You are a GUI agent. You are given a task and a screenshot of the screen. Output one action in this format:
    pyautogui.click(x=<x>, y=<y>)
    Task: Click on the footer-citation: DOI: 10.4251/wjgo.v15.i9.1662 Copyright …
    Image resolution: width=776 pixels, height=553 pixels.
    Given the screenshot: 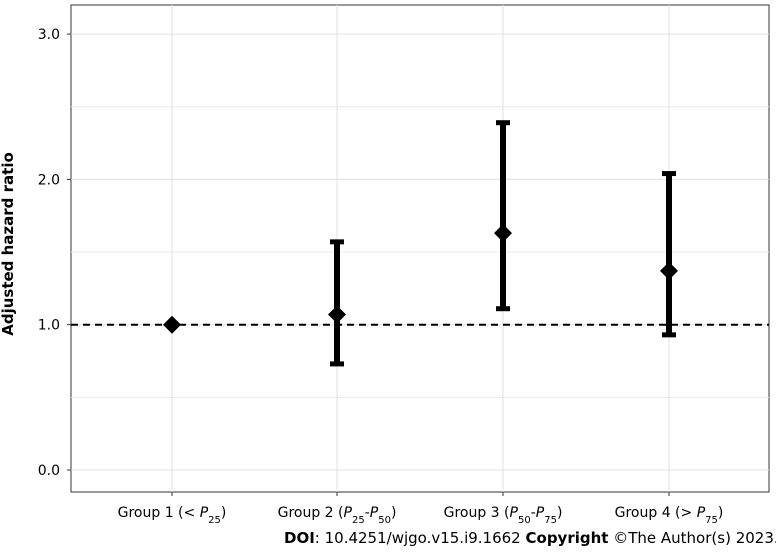 What is the action you would take?
    pyautogui.click(x=530, y=538)
    